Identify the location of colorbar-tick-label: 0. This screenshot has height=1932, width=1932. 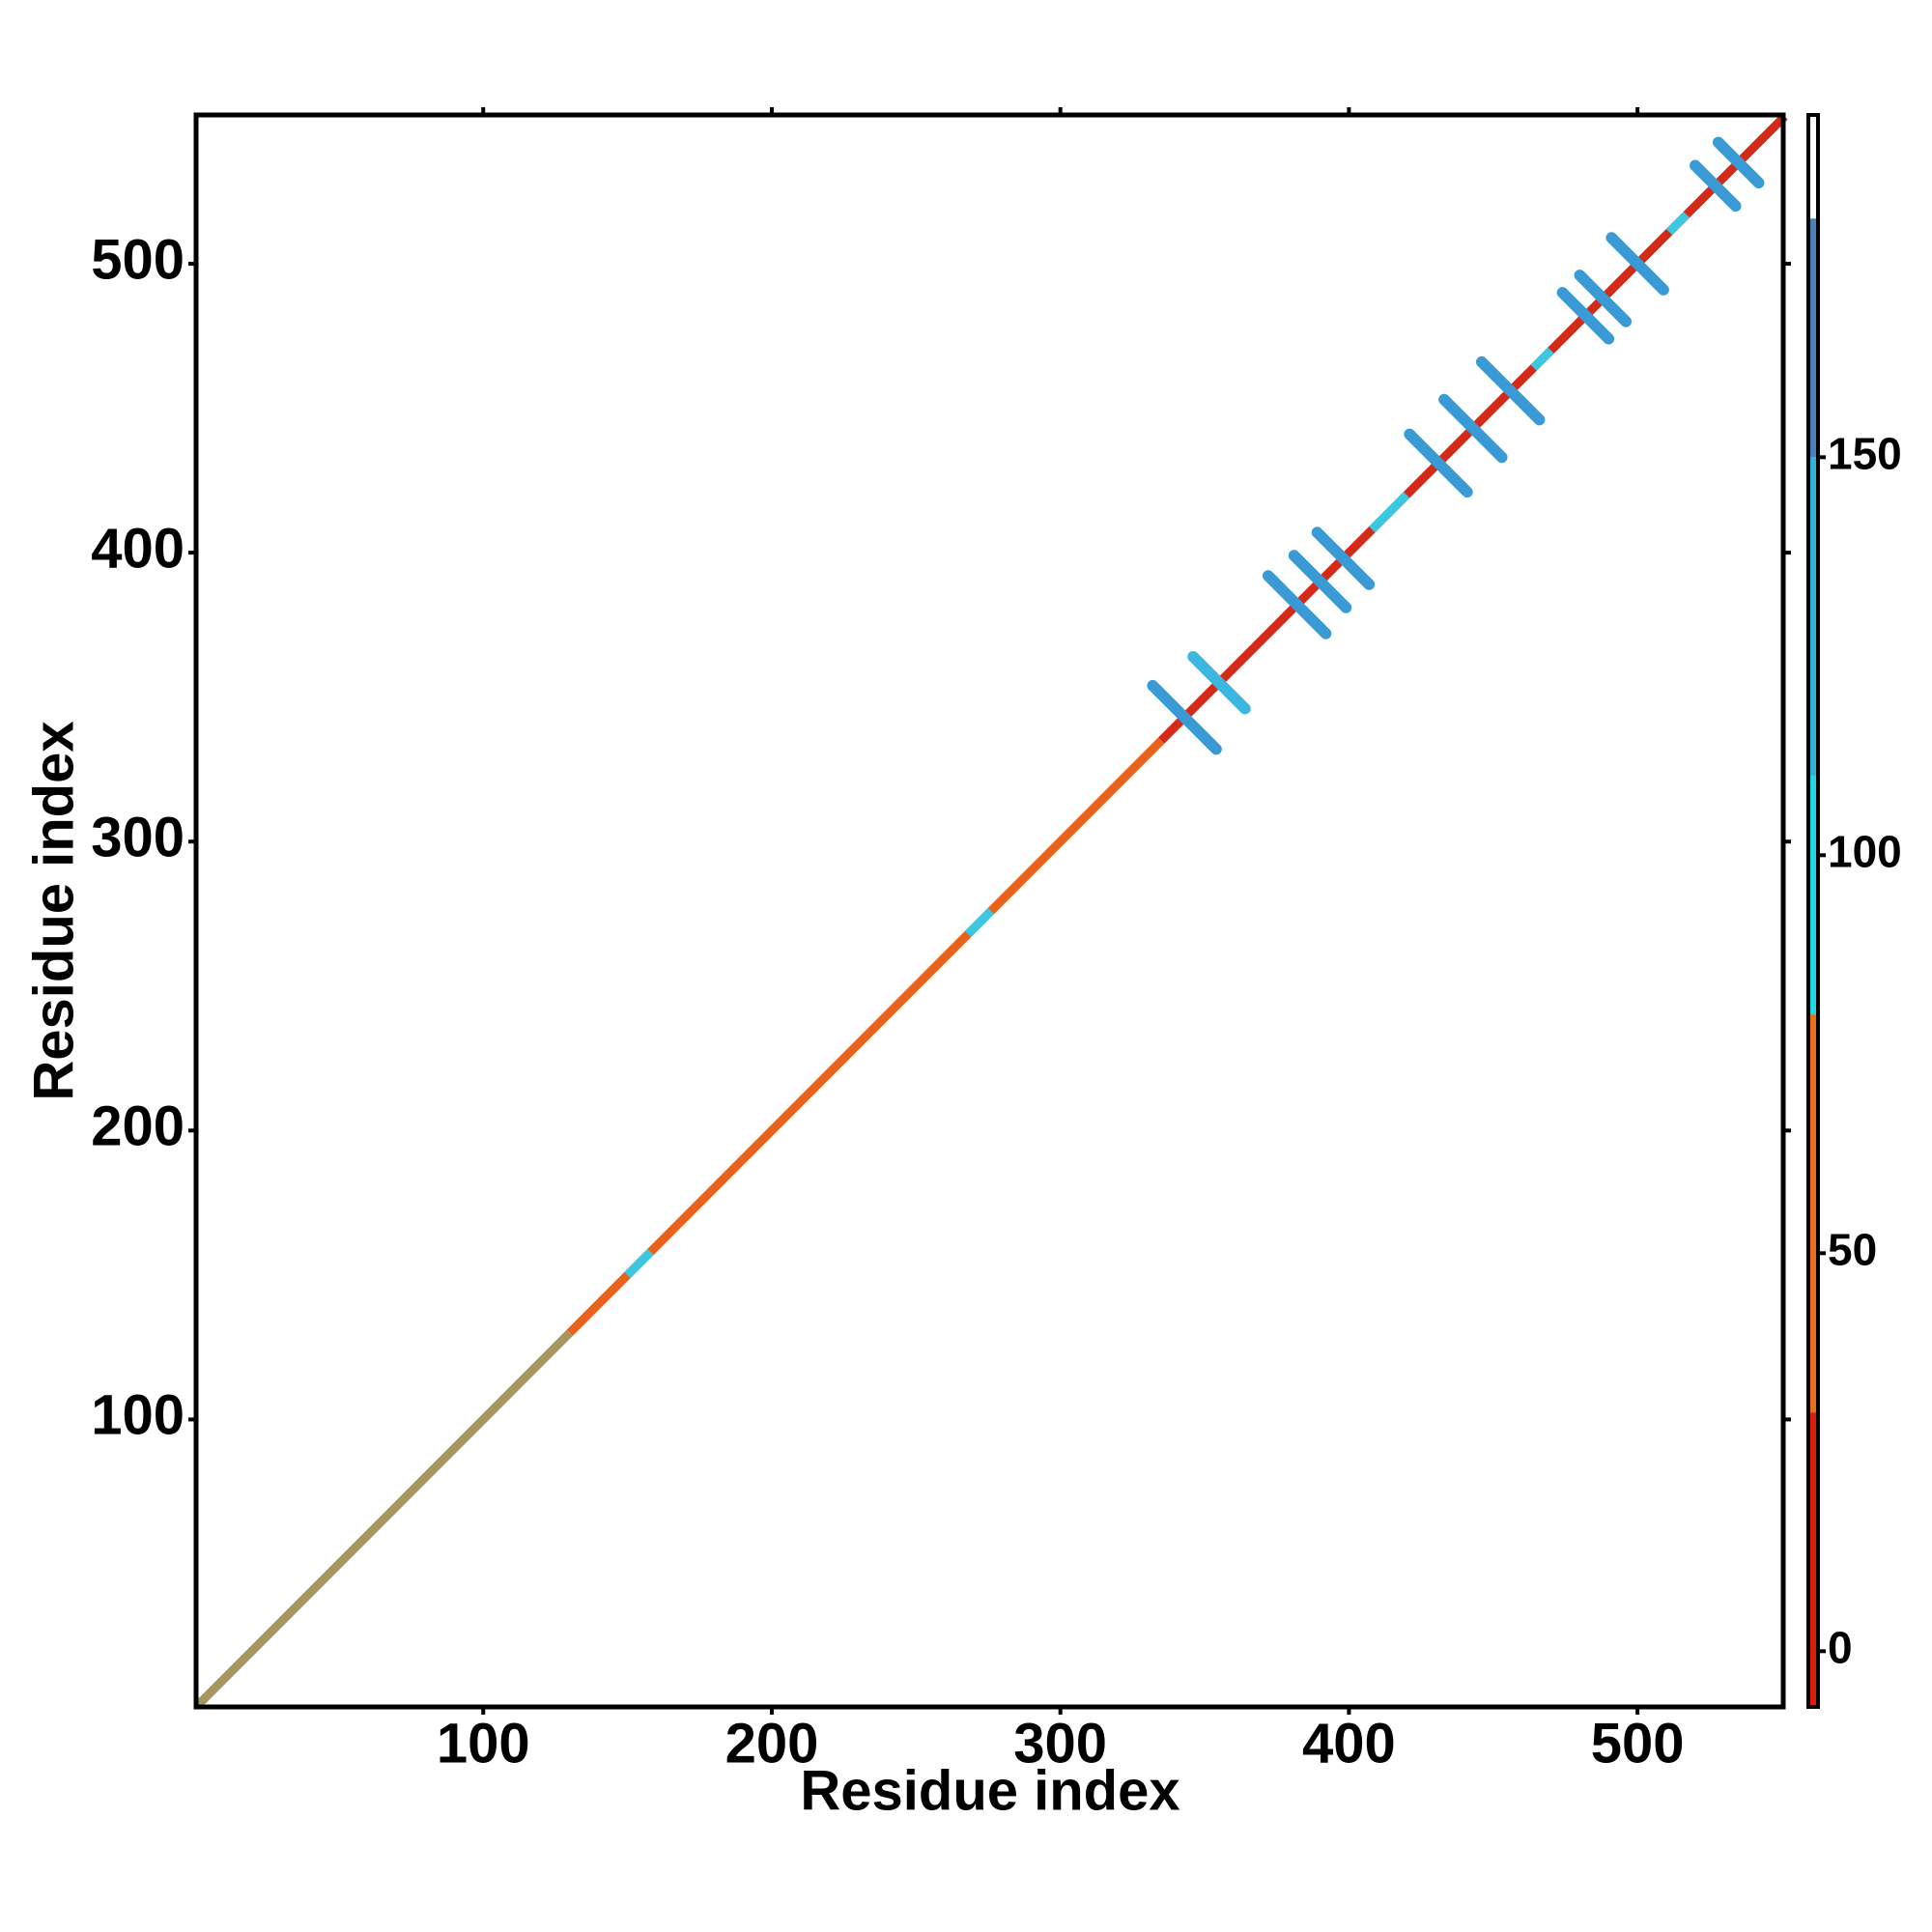
(1840, 1647).